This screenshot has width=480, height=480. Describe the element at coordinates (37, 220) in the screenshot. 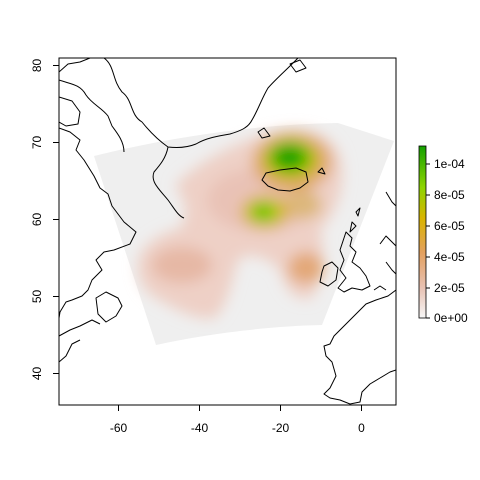

I see `y-tick-label: 60` at that location.